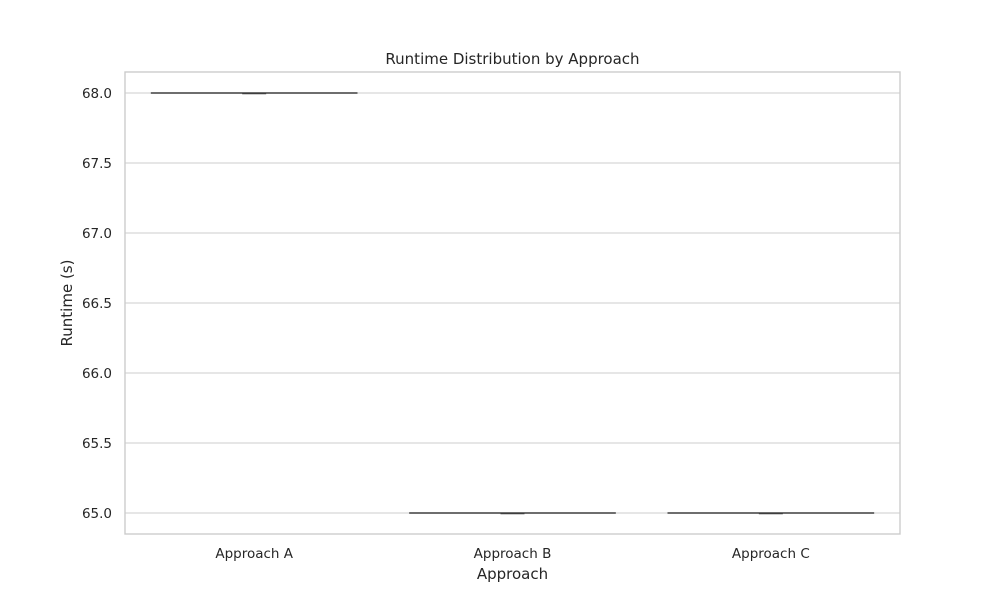 Image resolution: width=1000 pixels, height=600 pixels. What do you see at coordinates (97, 514) in the screenshot?
I see `y-tick-label: 65.0` at bounding box center [97, 514].